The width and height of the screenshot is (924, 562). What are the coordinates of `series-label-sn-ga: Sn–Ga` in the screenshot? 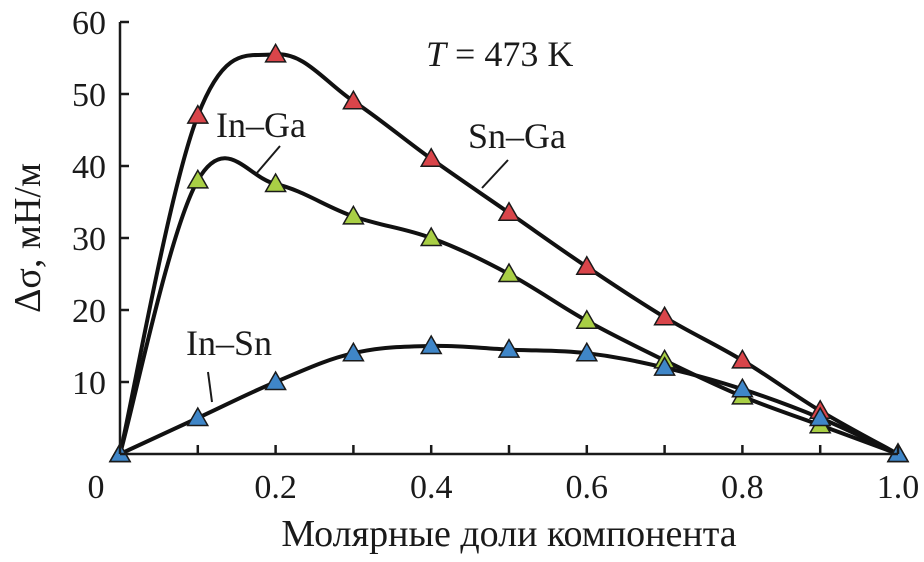 It's located at (517, 136).